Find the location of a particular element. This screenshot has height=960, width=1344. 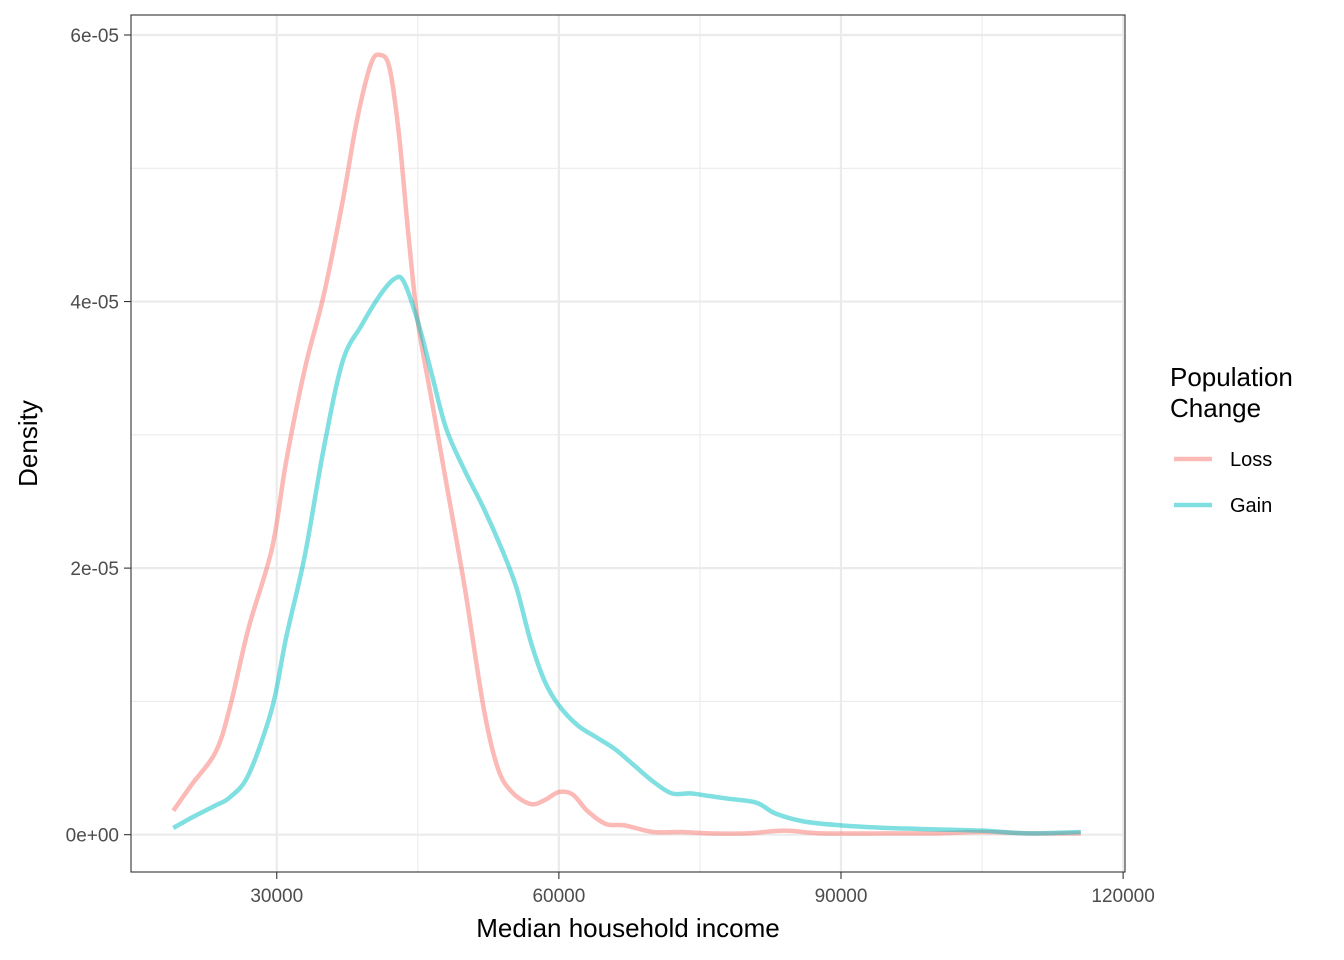

x-tick-label: 120000 is located at coordinates (1122, 896).